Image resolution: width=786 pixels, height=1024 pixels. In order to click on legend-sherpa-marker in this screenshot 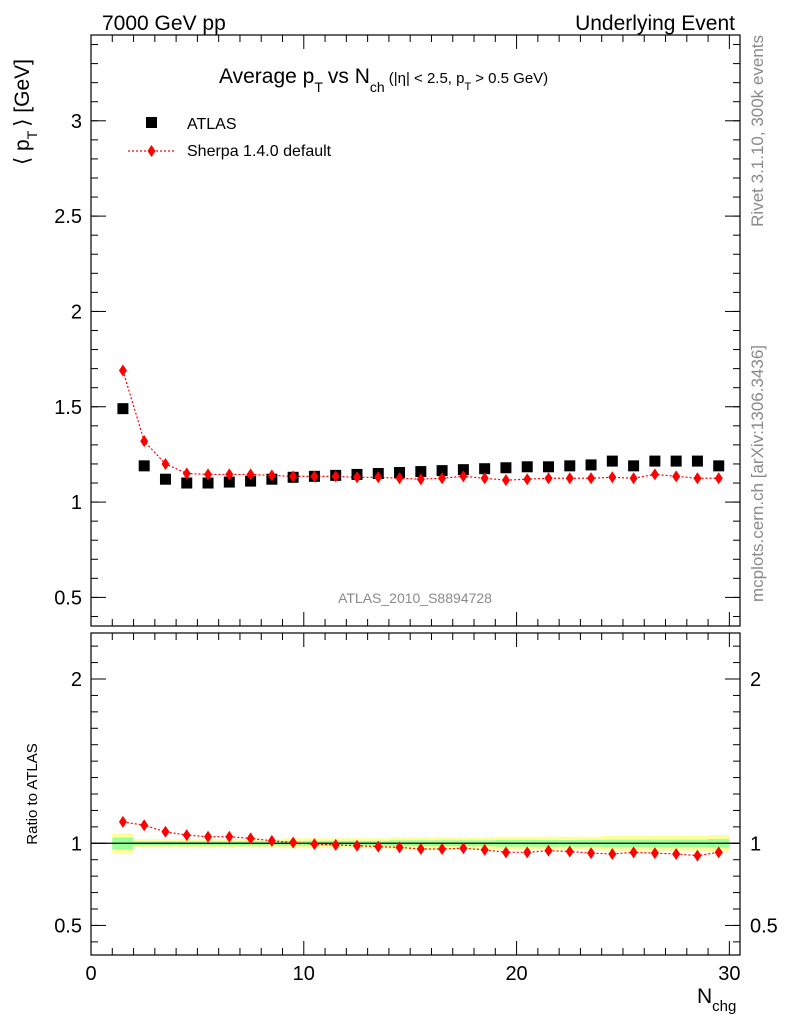, I will do `click(151, 151)`.